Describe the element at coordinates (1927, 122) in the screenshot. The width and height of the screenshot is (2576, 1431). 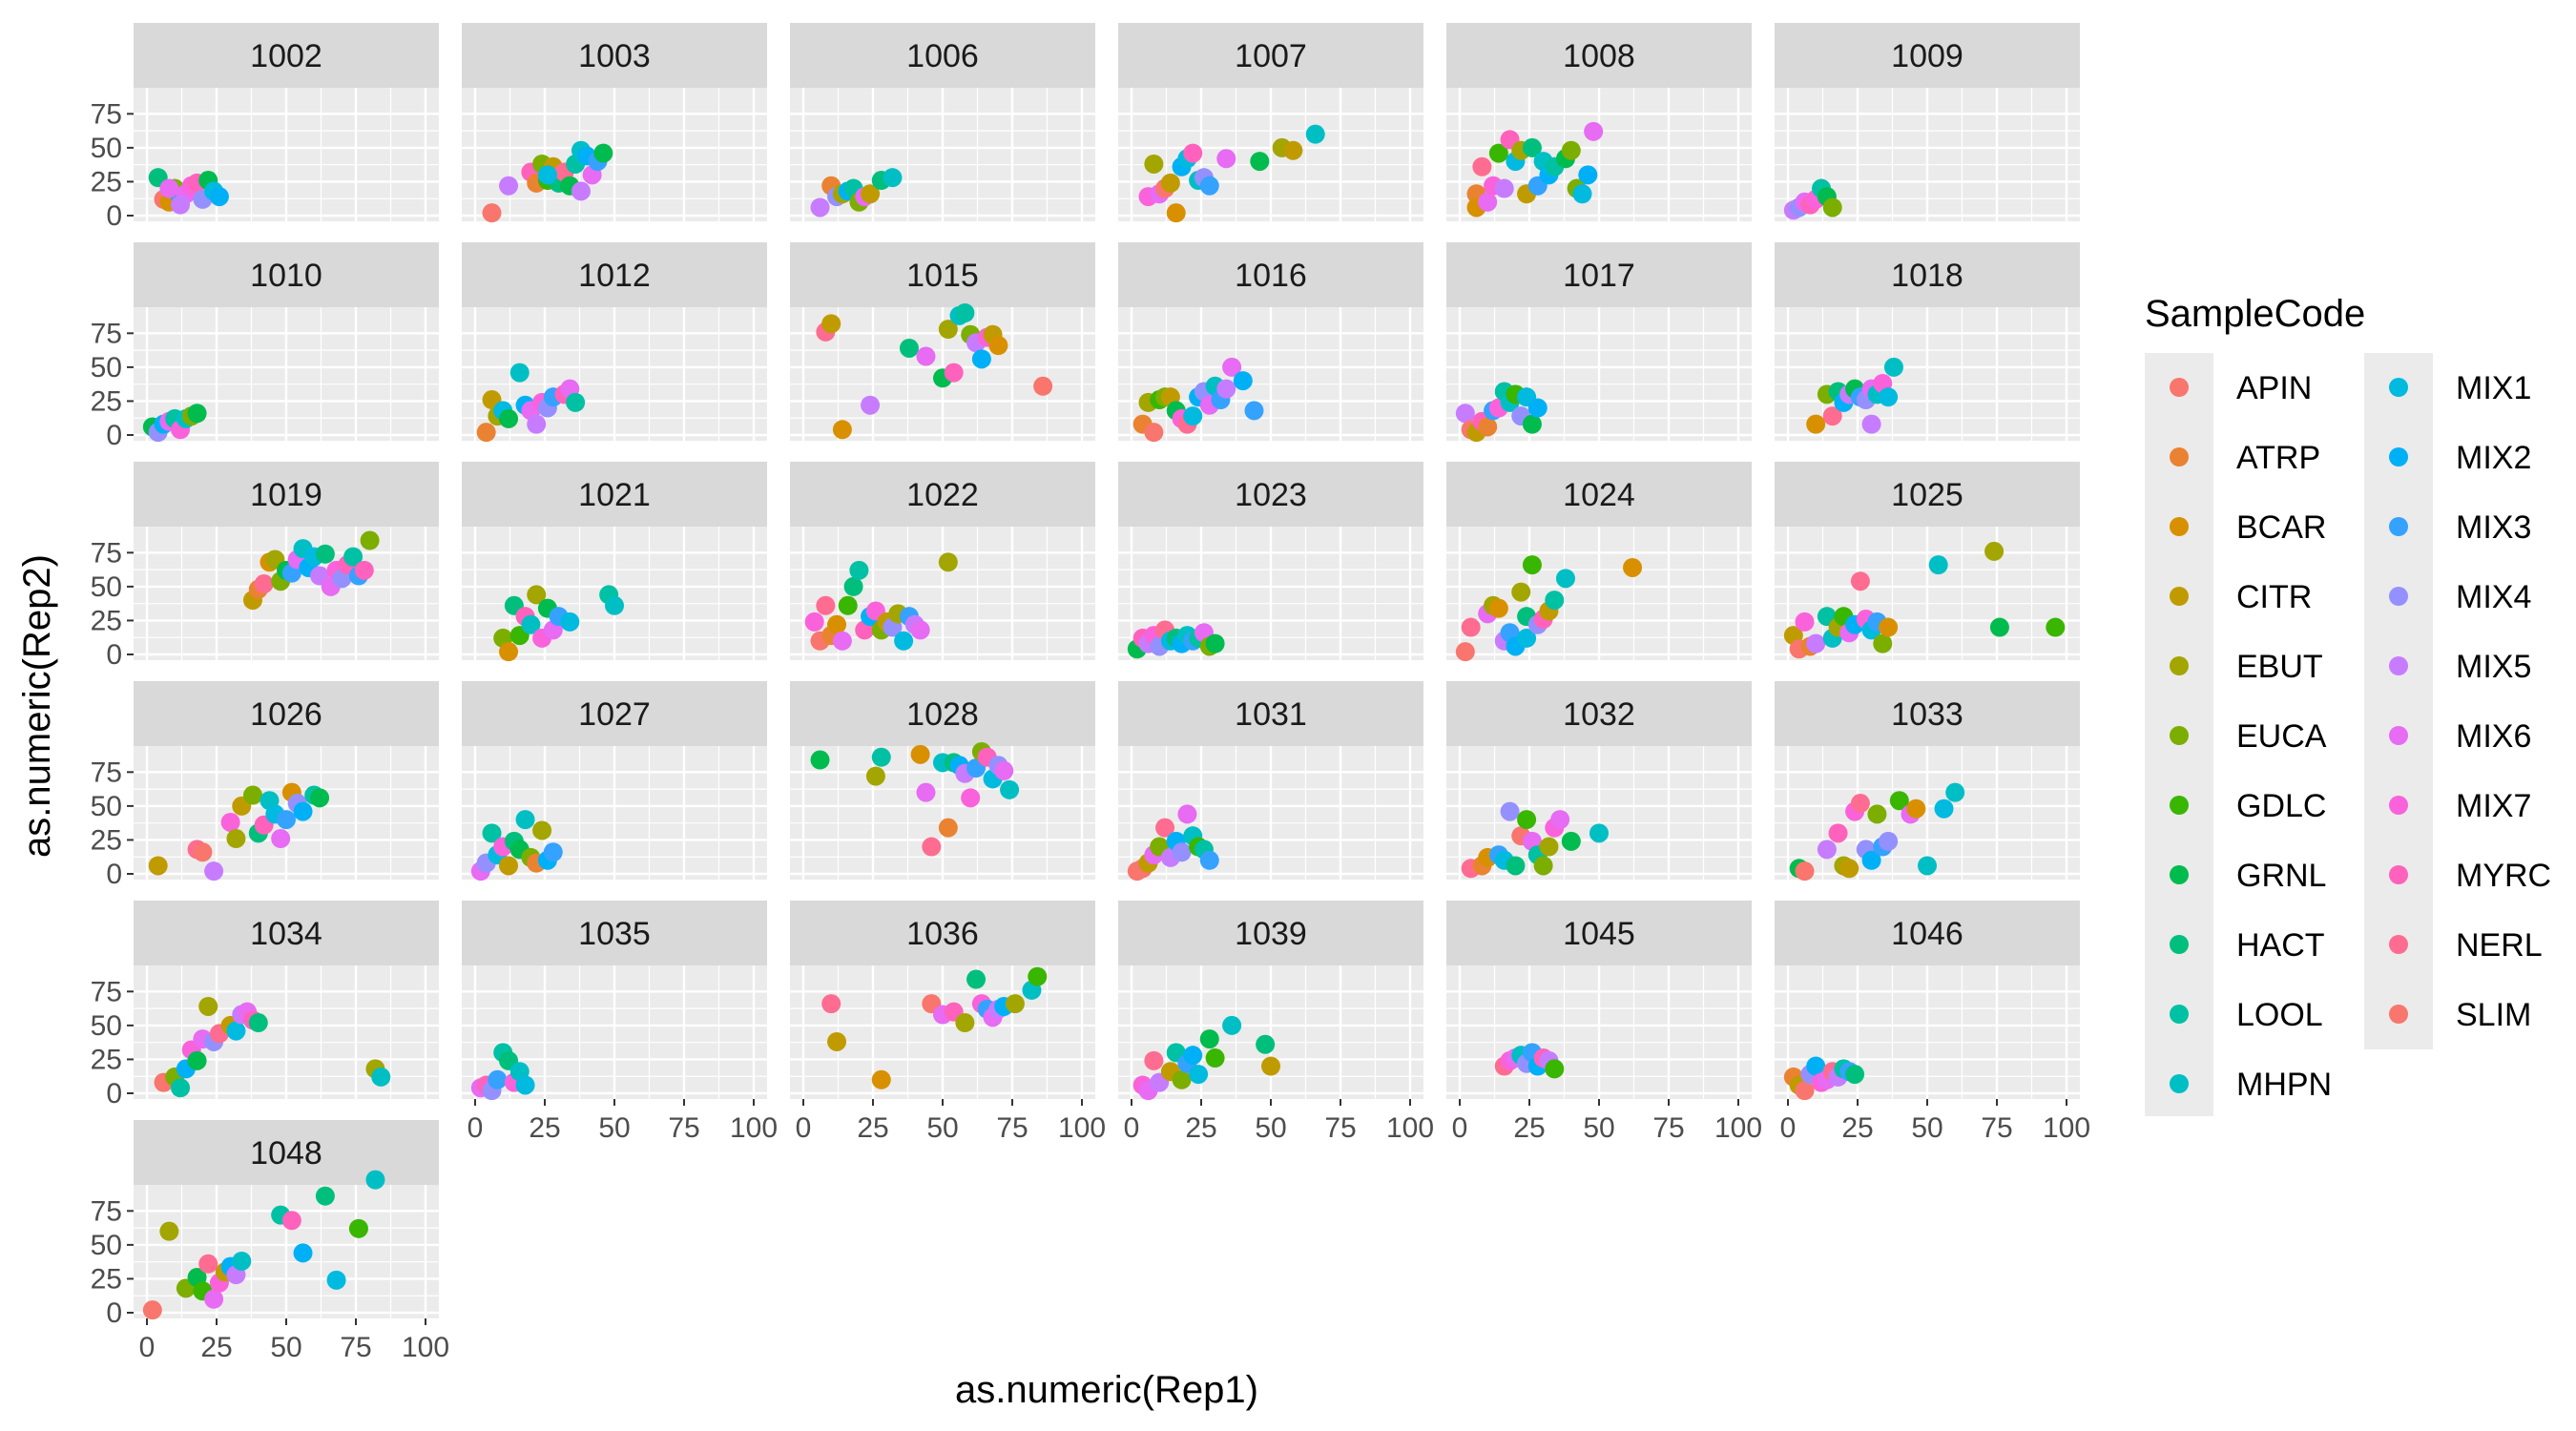
I see `facet-panel-1009: 1009` at that location.